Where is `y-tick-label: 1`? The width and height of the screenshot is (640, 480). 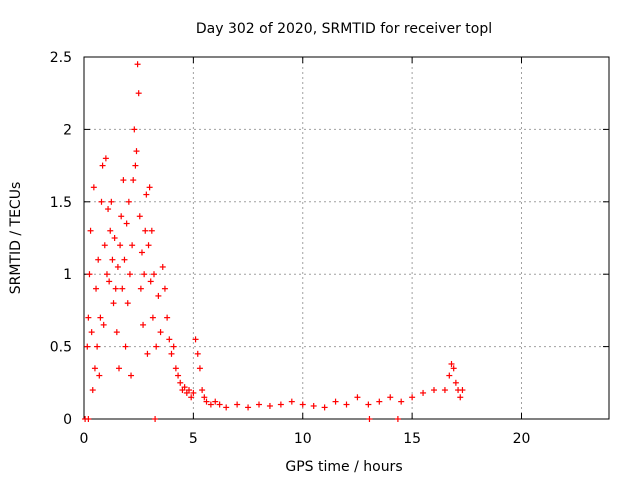 y-tick-label: 1 is located at coordinates (67, 275).